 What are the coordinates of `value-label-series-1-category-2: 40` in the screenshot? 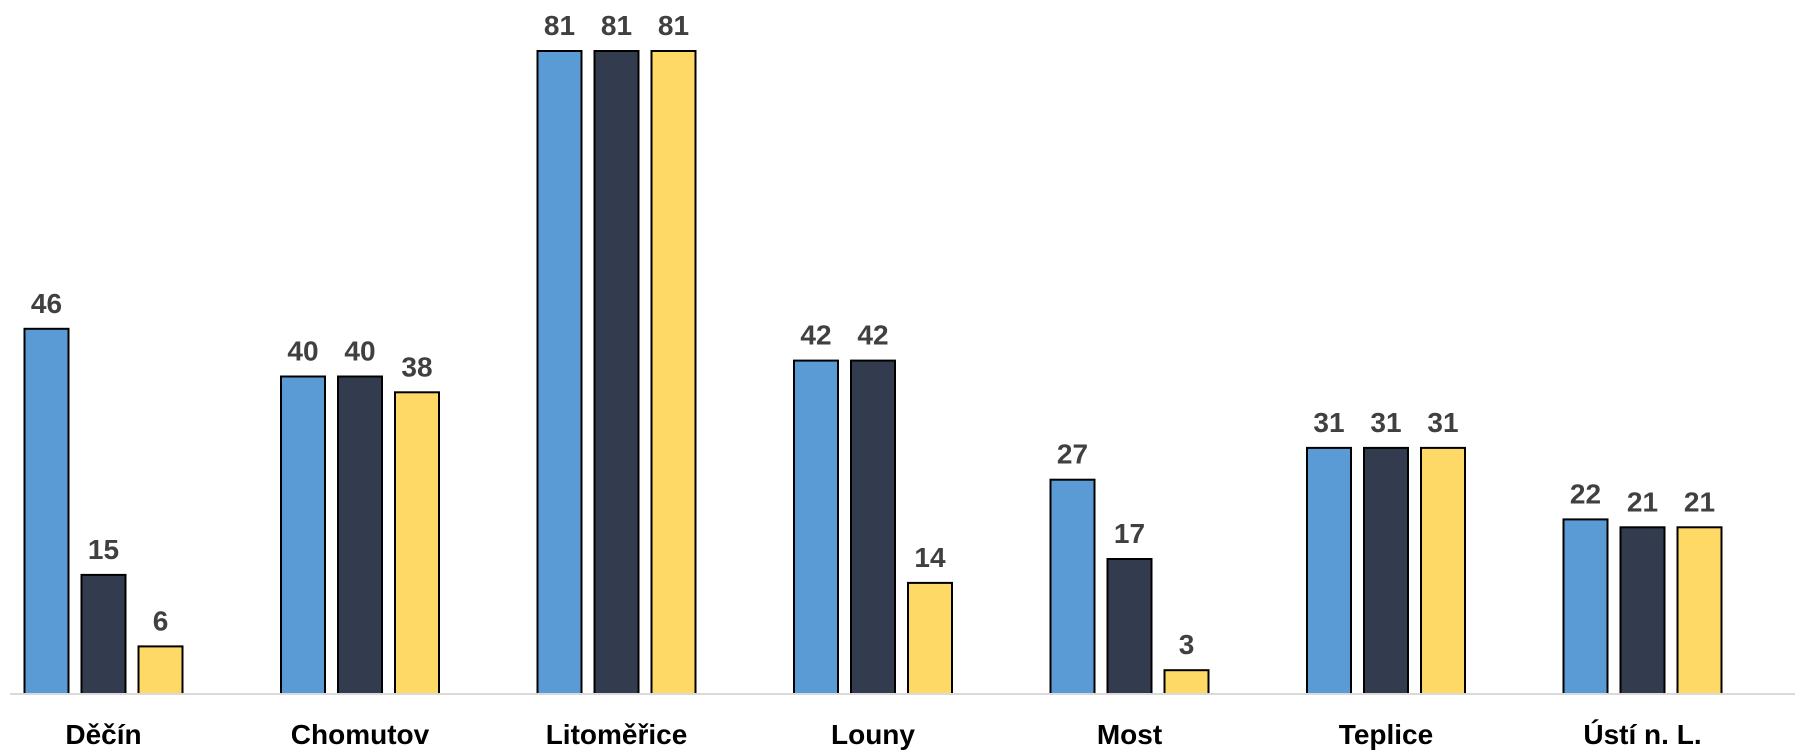 It's located at (302, 351).